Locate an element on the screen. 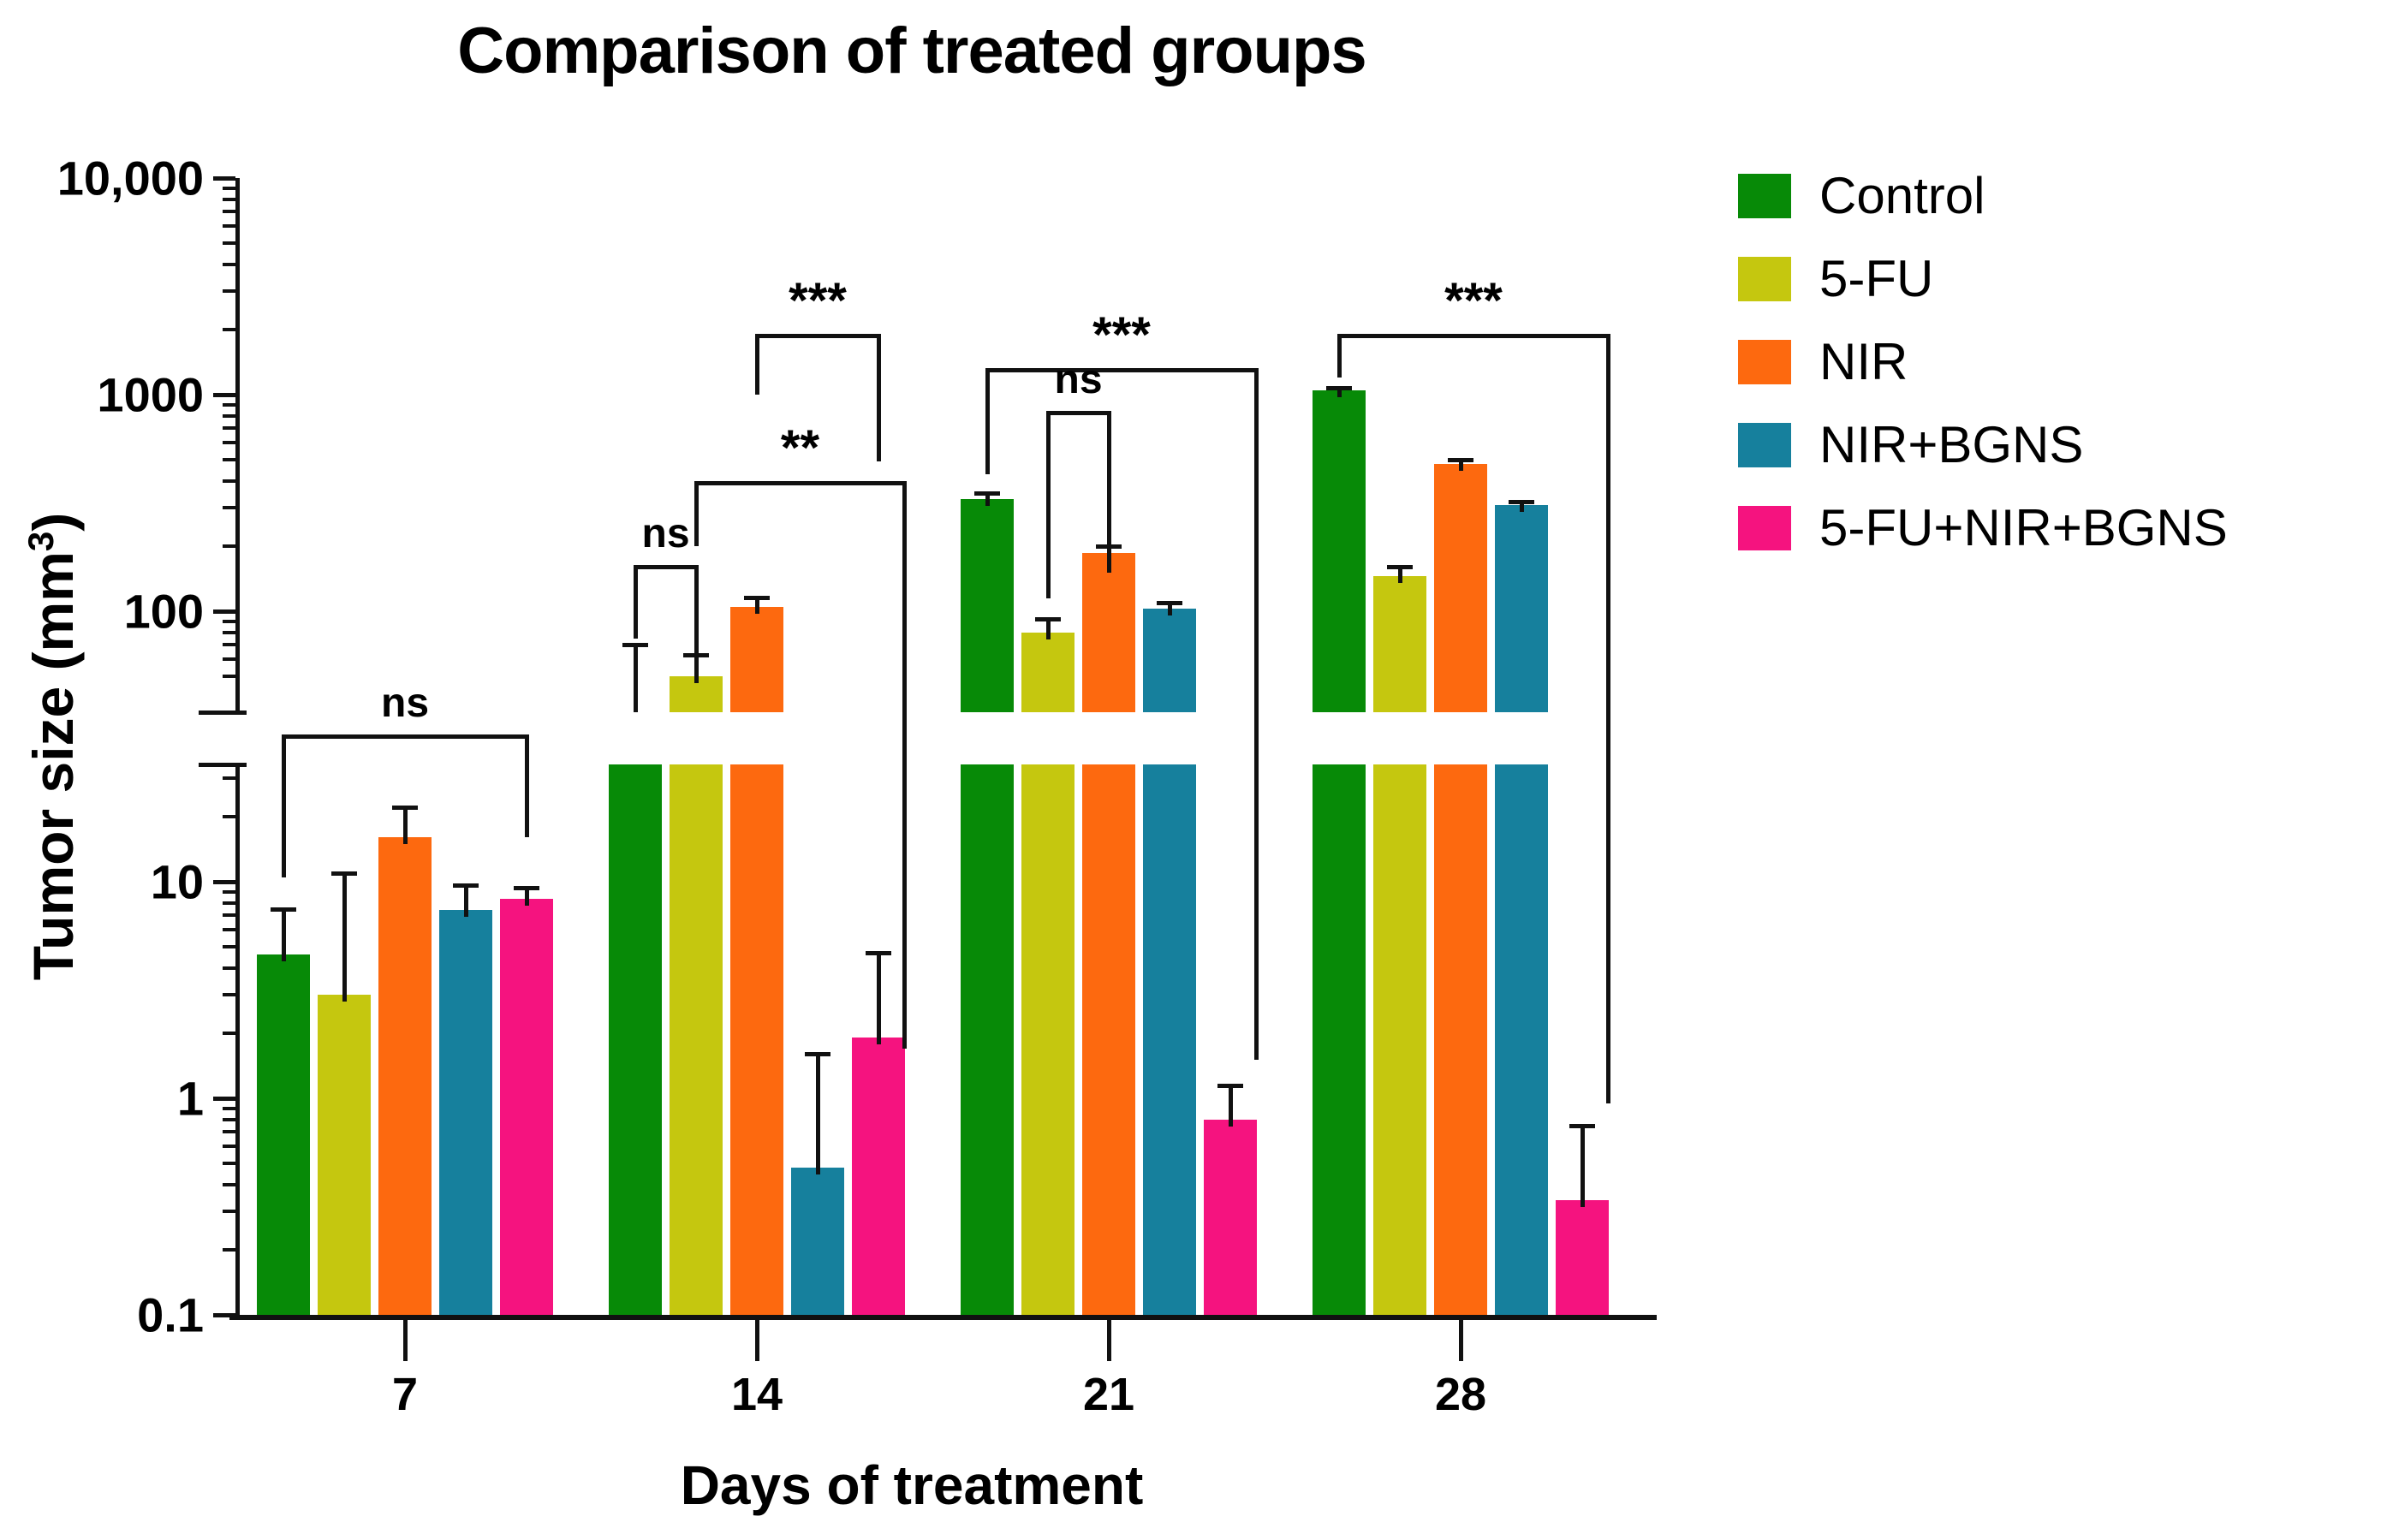 The height and width of the screenshot is (1540, 2405). bar-5-FU+NIR+BGNS-day21 is located at coordinates (1230, 1217).